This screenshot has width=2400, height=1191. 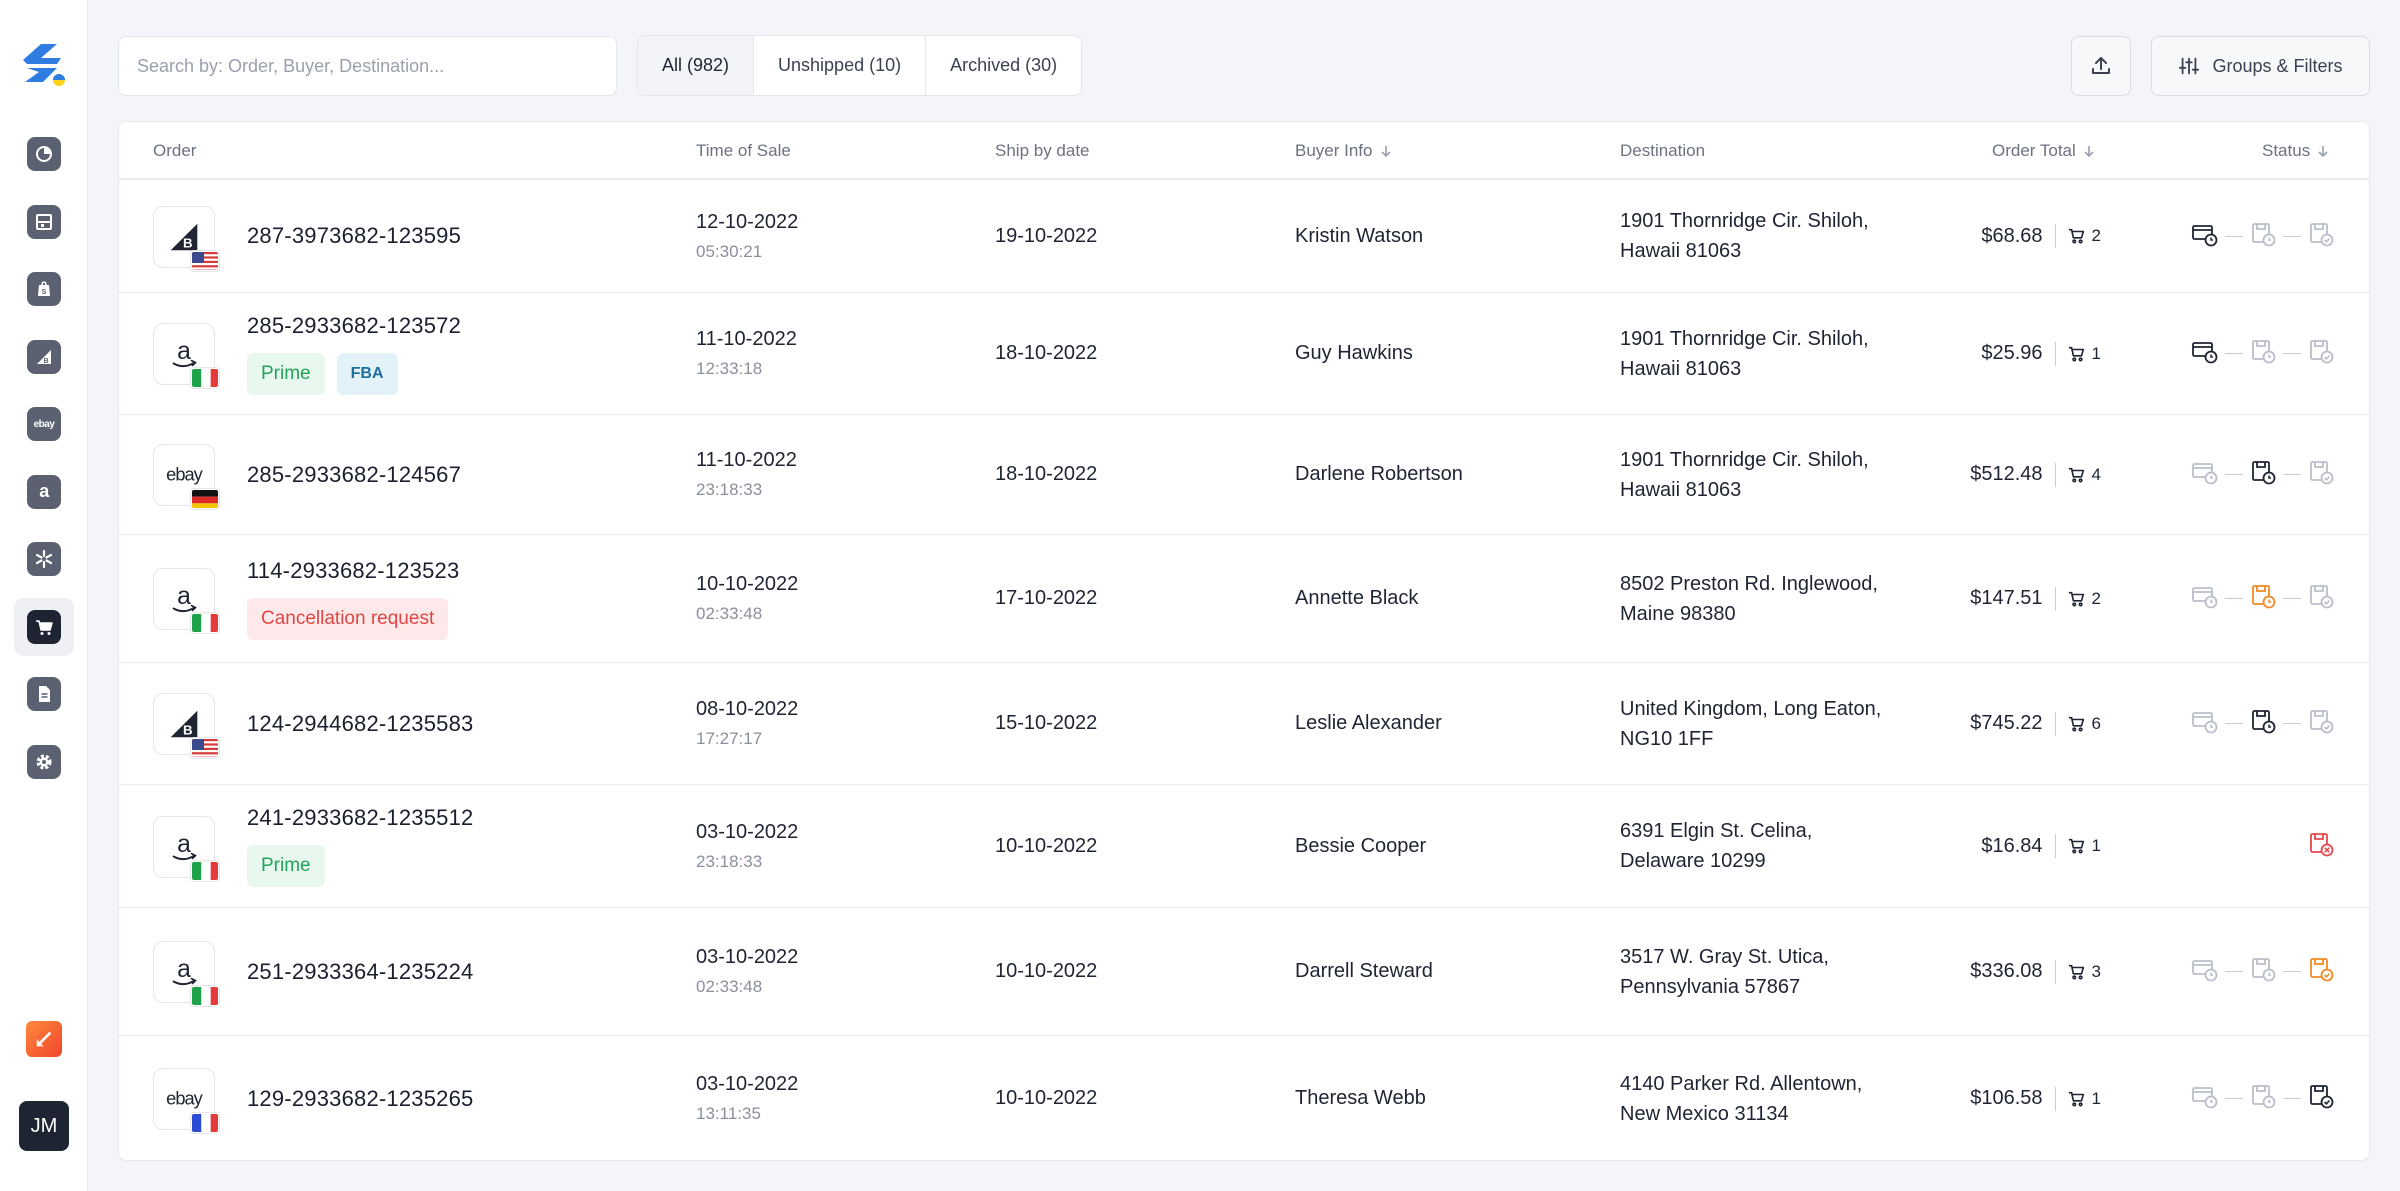 I want to click on item-count: 4, so click(x=2096, y=474).